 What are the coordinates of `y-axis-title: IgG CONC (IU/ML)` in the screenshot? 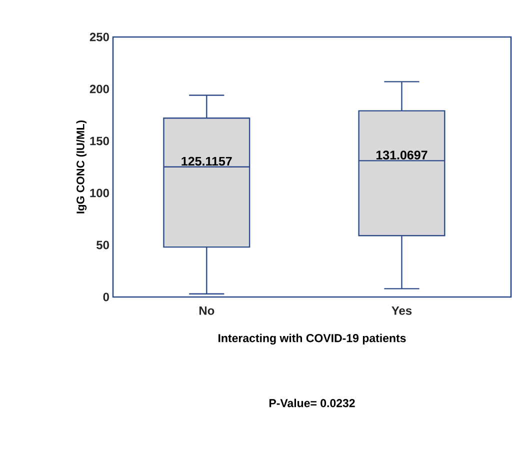 It's located at (81, 167).